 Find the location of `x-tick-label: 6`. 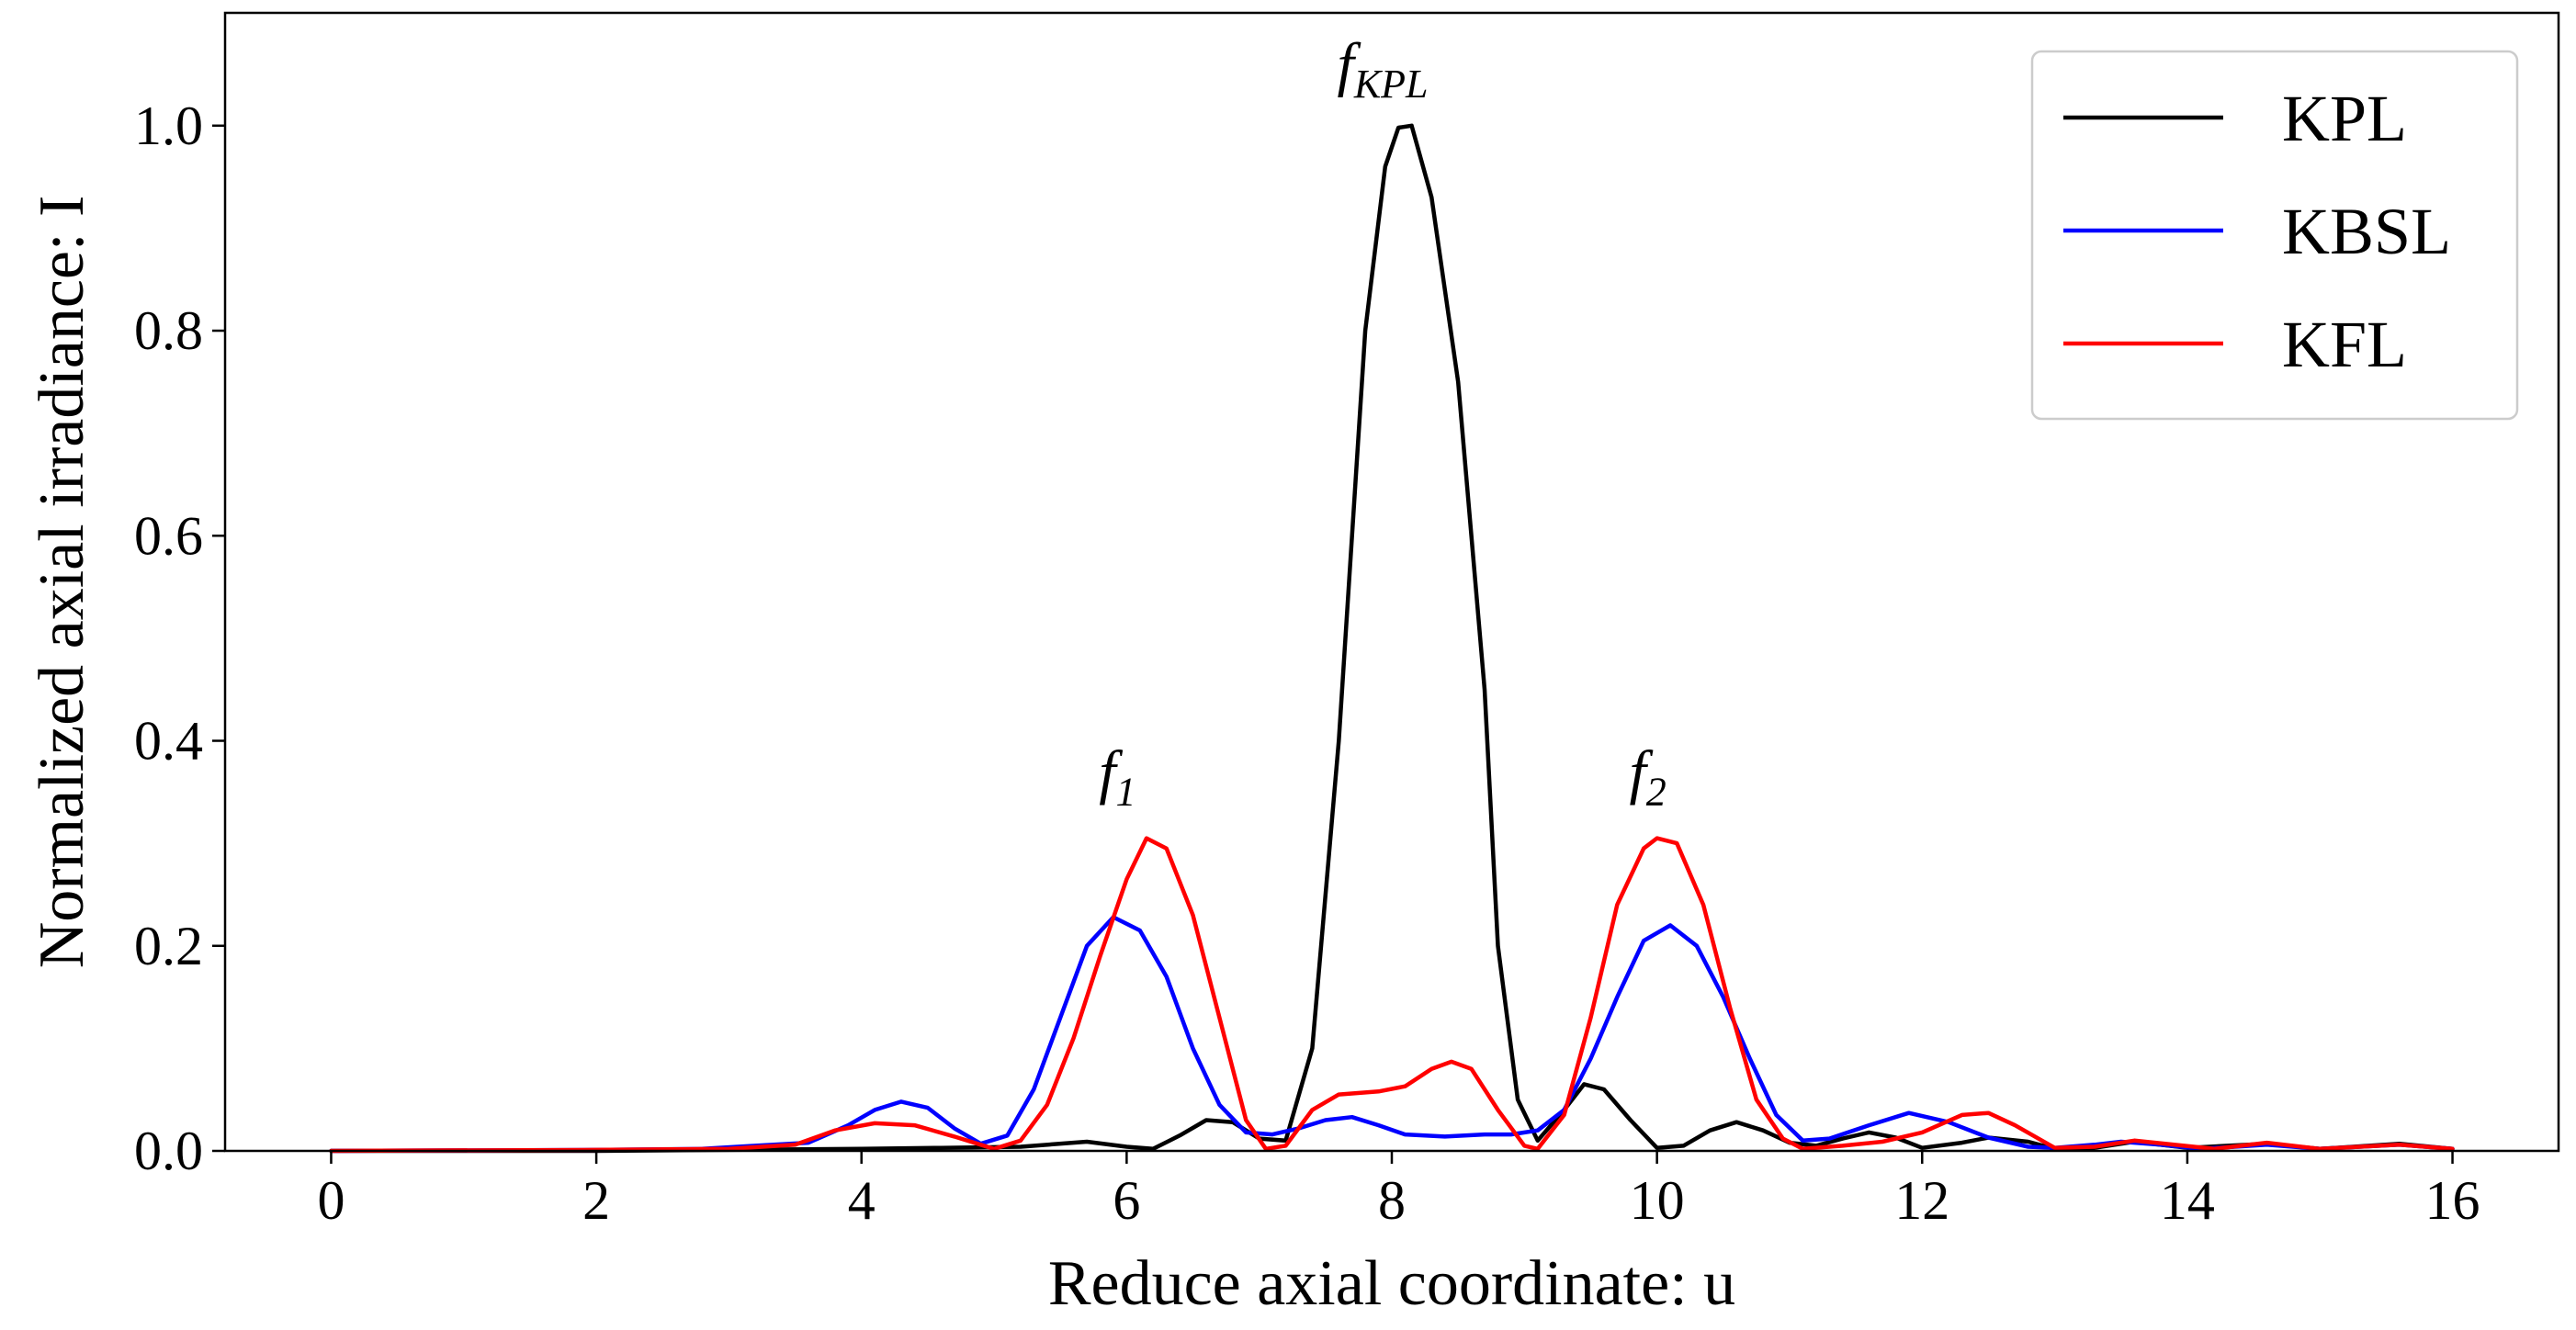

x-tick-label: 6 is located at coordinates (1126, 1200).